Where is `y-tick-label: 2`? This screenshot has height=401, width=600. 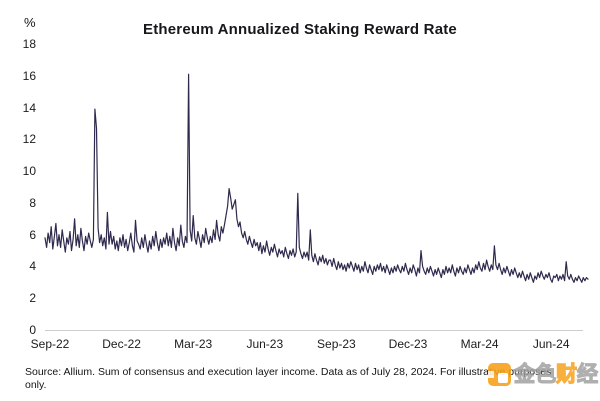
y-tick-label: 2 is located at coordinates (32, 298).